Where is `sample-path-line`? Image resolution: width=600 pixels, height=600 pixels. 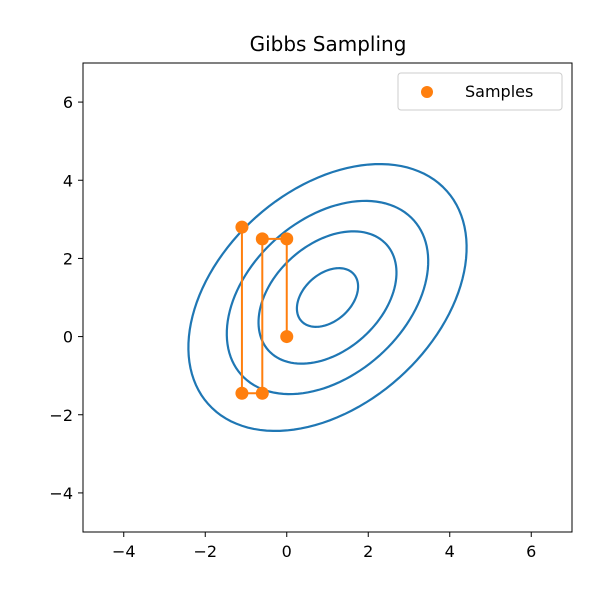 sample-path-line is located at coordinates (264, 311).